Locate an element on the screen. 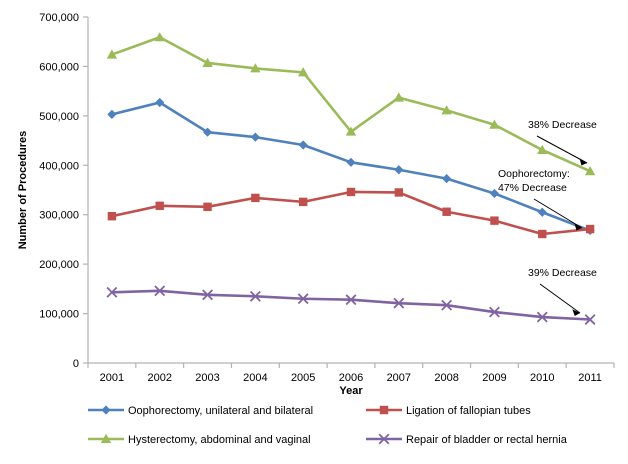  legend-item-label: Oophorectomy, unilateral and bilateral is located at coordinates (220, 411).